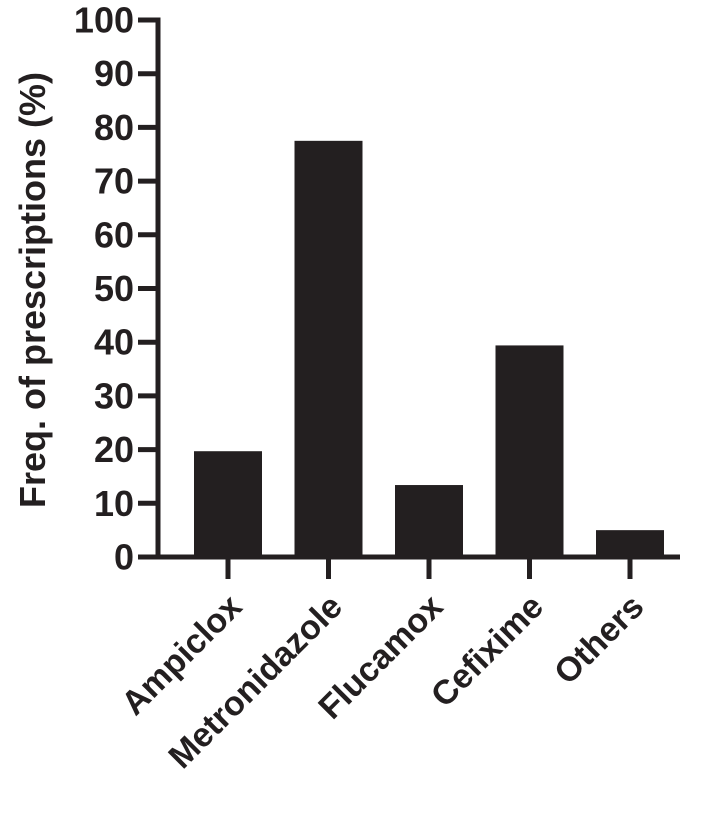 The image size is (706, 813). What do you see at coordinates (114, 181) in the screenshot?
I see `y-tick-label: 70` at bounding box center [114, 181].